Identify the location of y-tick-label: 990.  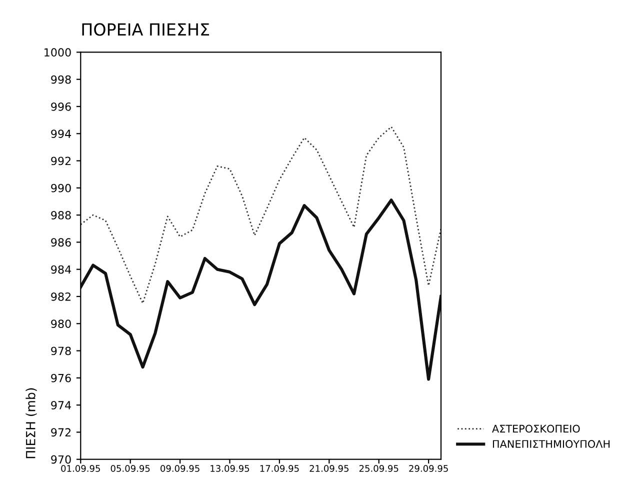
(61, 188).